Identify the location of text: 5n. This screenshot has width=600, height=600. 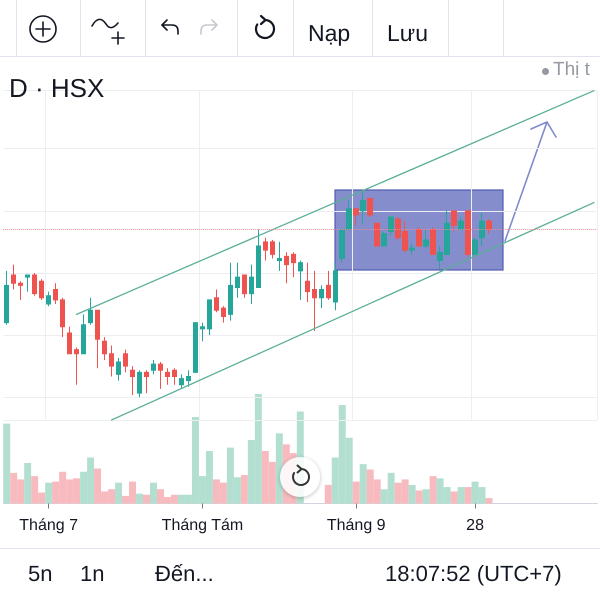
(40, 574).